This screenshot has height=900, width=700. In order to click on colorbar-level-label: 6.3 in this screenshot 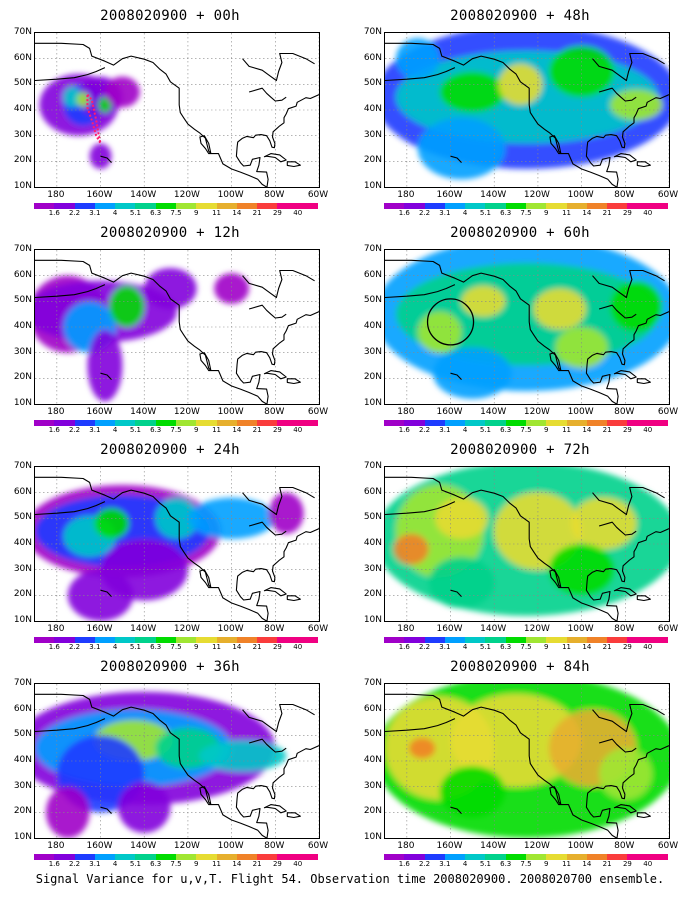, I will do `click(506, 213)`.